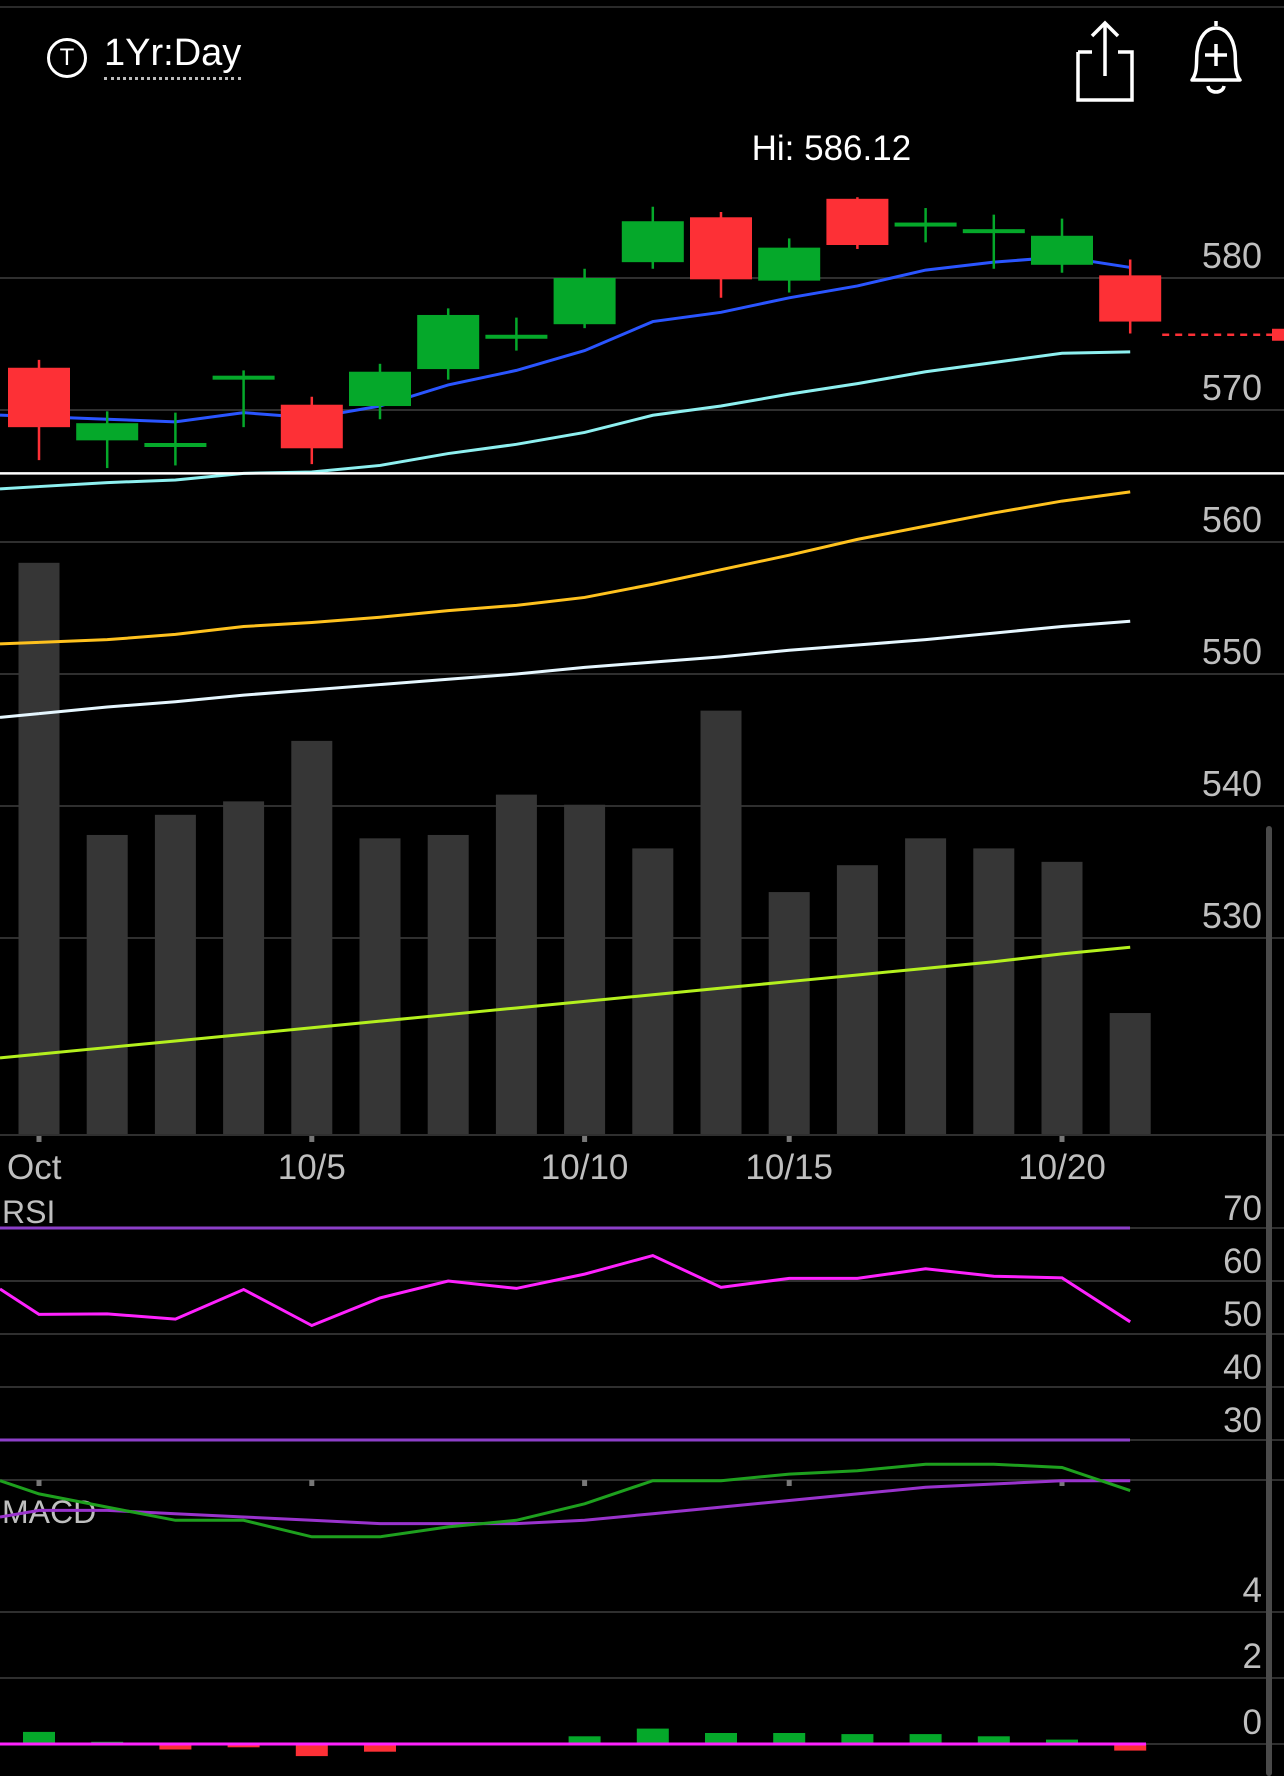 This screenshot has width=1284, height=1776. I want to click on price-tick-label: 550, so click(1232, 651).